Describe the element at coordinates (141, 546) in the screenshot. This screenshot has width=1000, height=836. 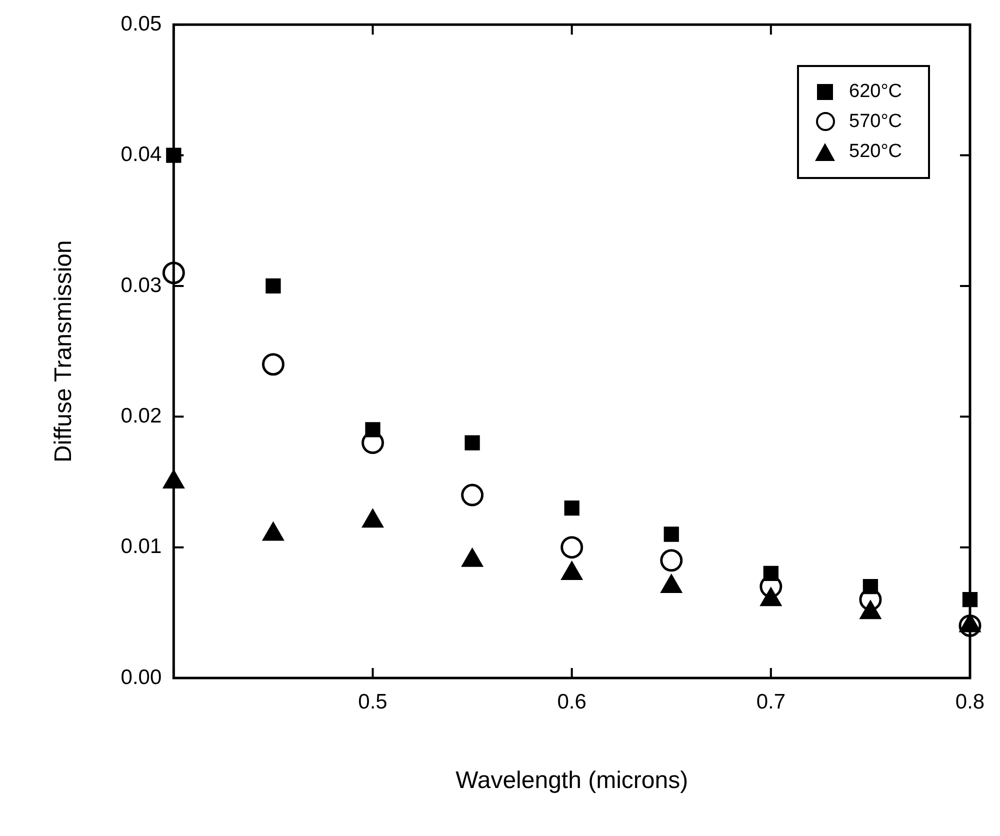
I see `y-tick-label: 0.01` at that location.